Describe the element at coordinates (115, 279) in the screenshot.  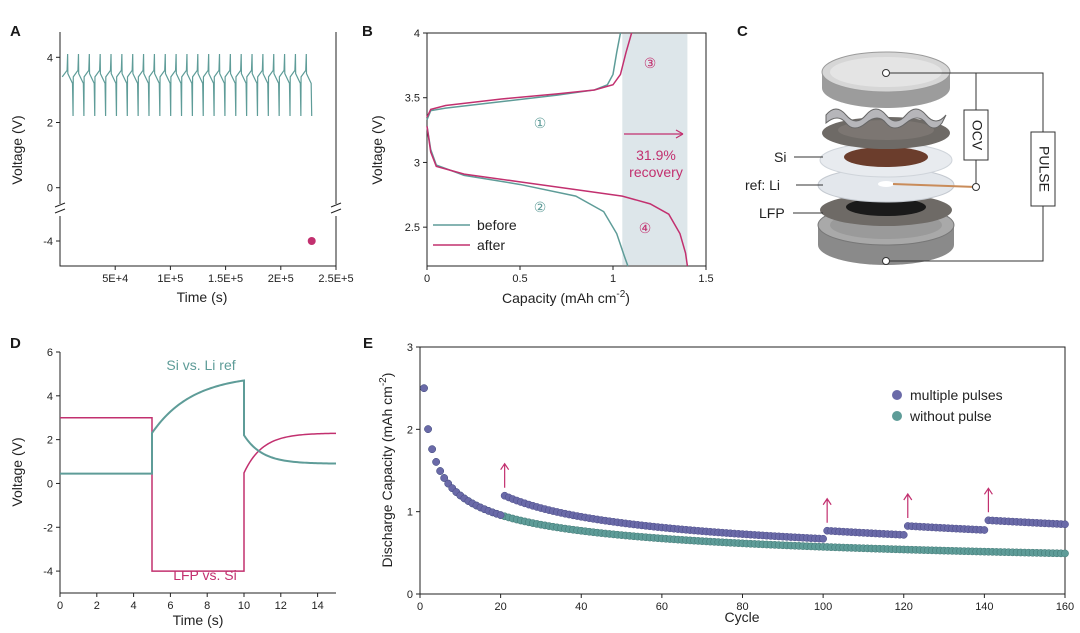
I see `panel-a-xtick-label: 5E+4` at that location.